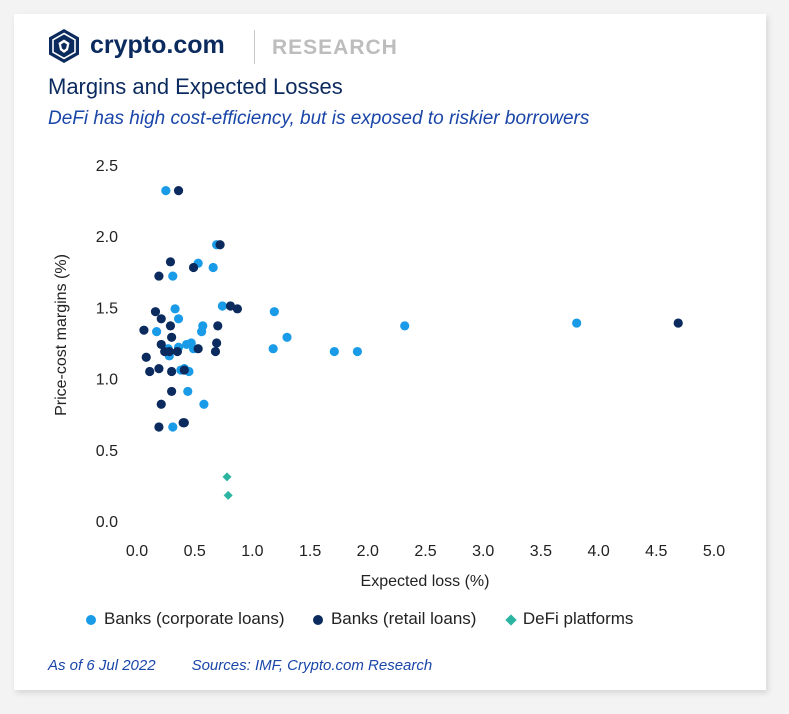  What do you see at coordinates (317, 619) in the screenshot?
I see `legend-marker-retail` at bounding box center [317, 619].